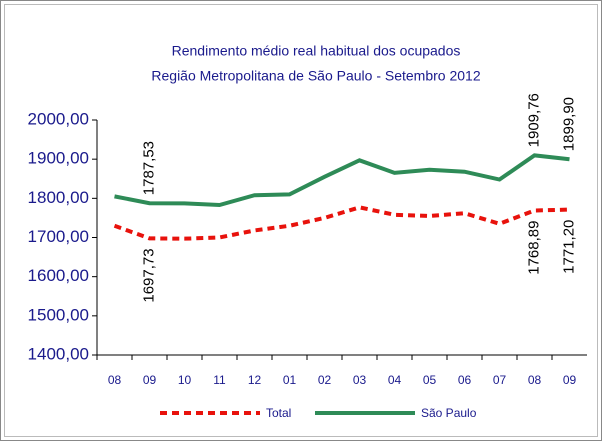  What do you see at coordinates (58, 236) in the screenshot?
I see `y-tick-label: 1700,00` at bounding box center [58, 236].